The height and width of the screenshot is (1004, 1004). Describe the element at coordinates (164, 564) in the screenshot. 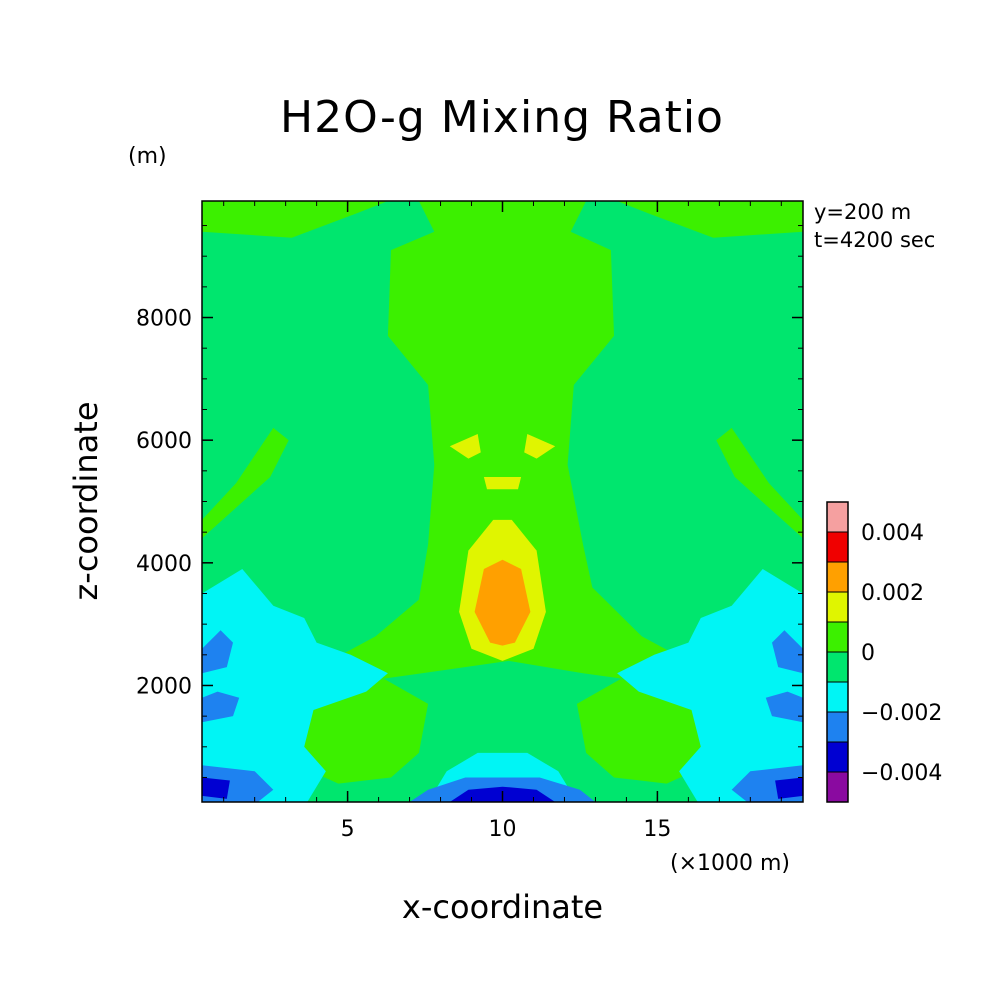

I see `y-tick-label: 4000` at that location.